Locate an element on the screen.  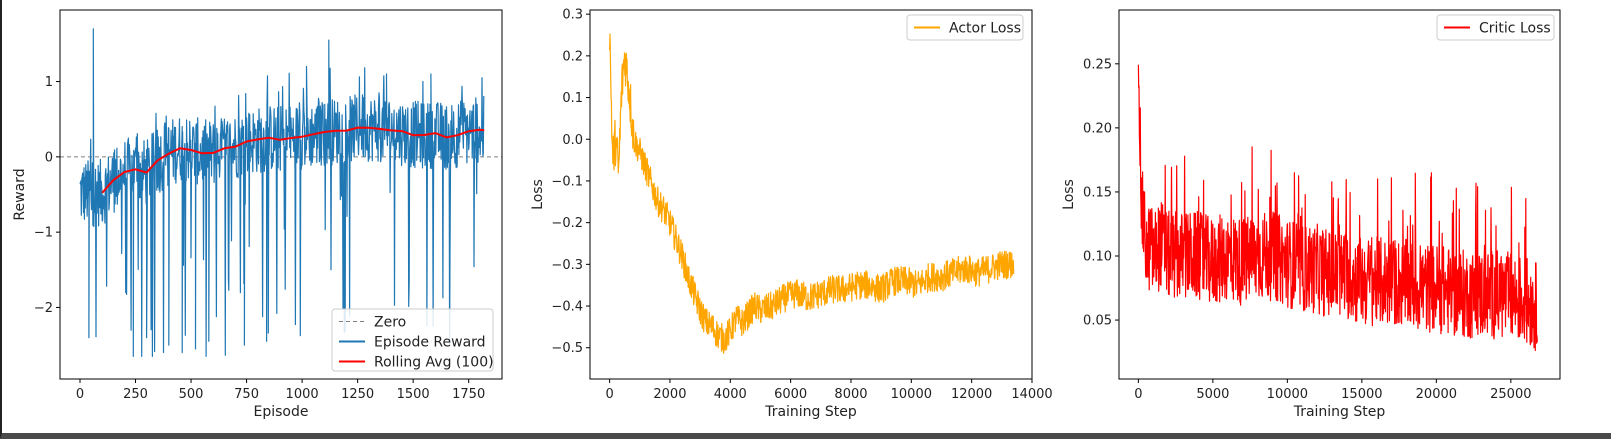
y-tick-label: 0.20 is located at coordinates (1097, 128).